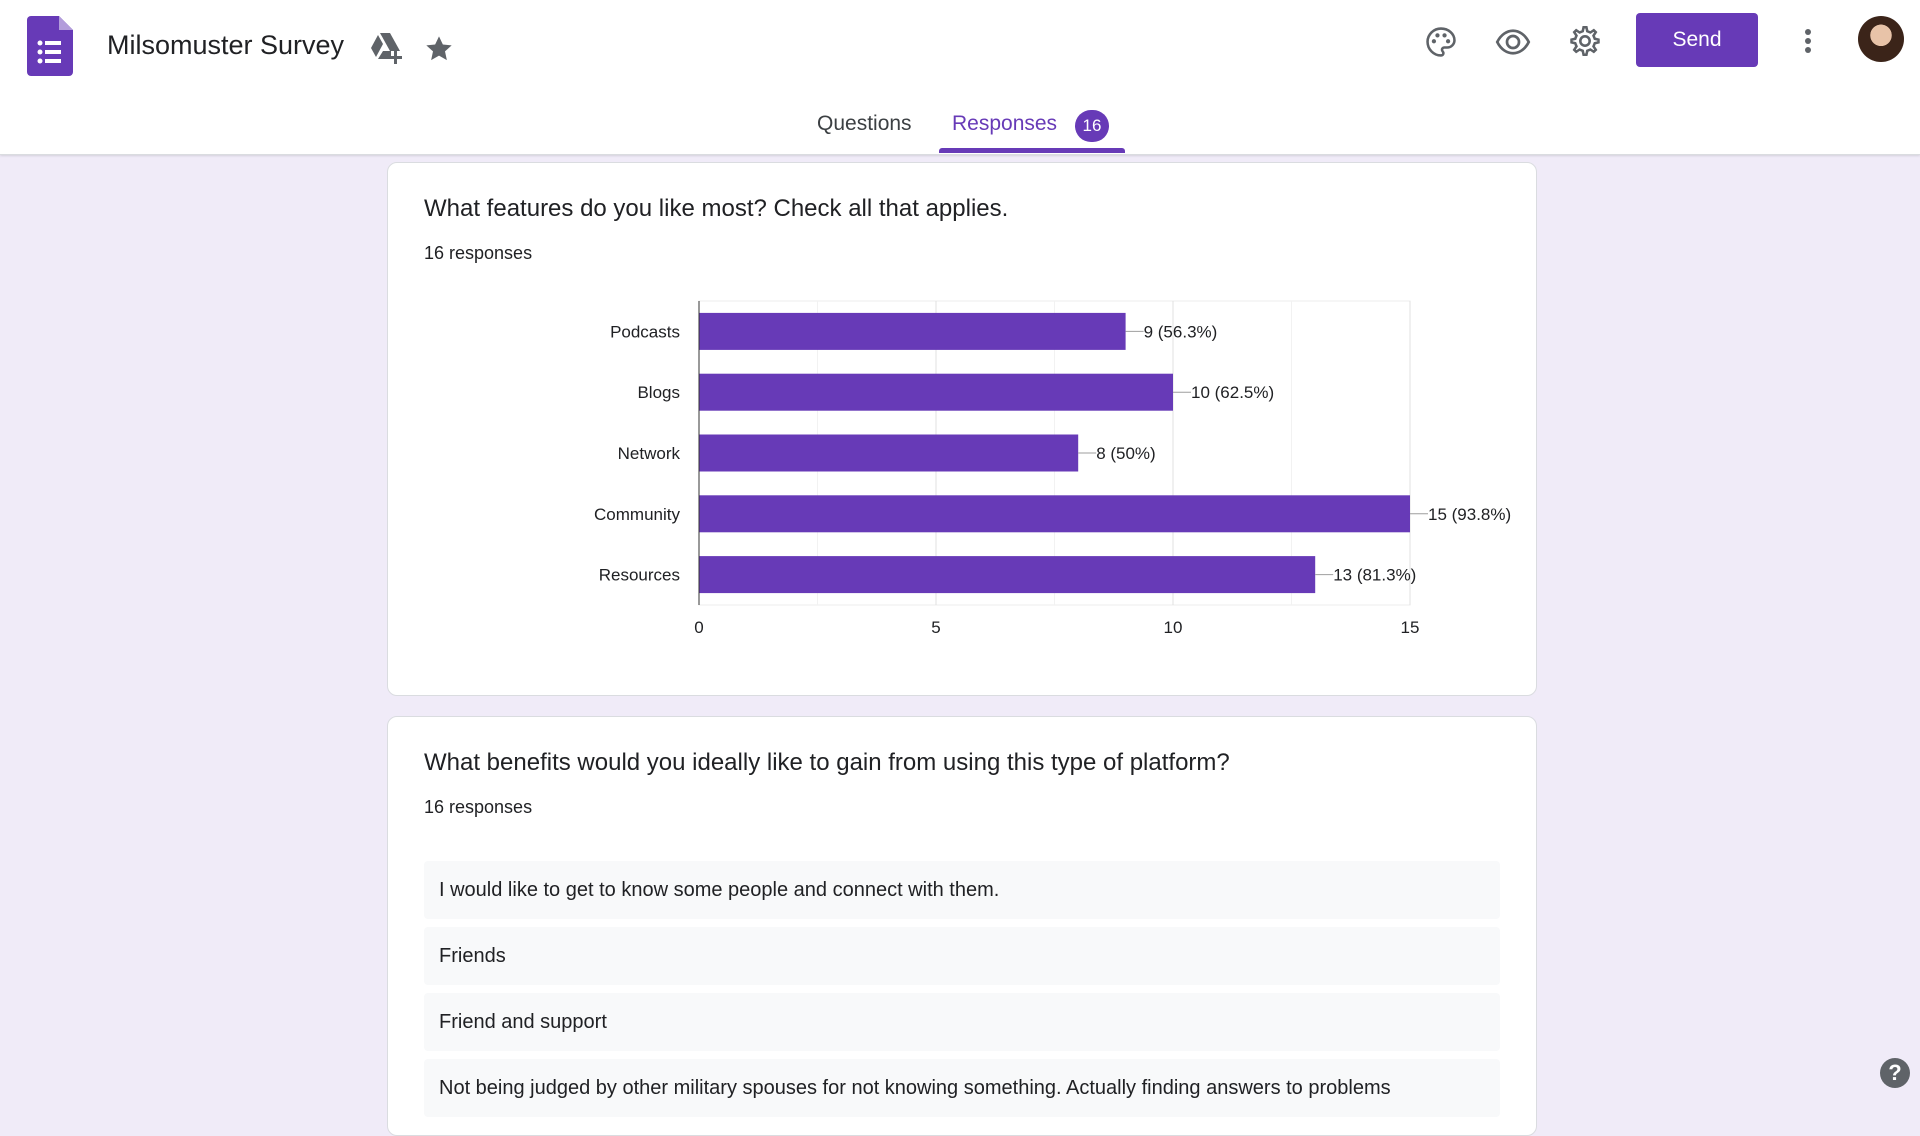  Describe the element at coordinates (1881, 39) in the screenshot. I see `avatar` at that location.